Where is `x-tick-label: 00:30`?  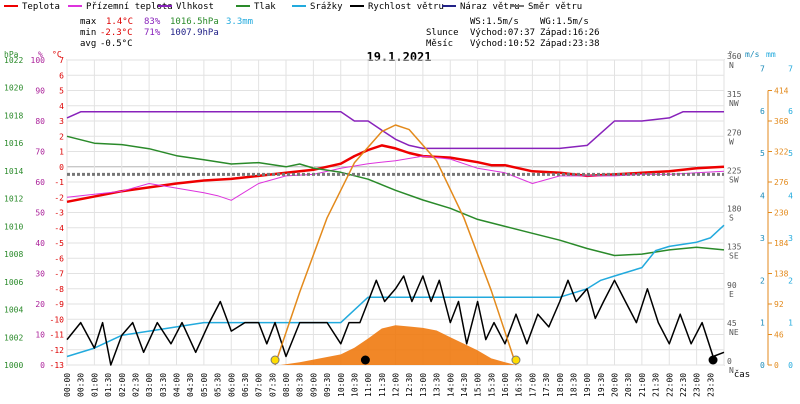
x-tick-label: 00:30 is located at coordinates (81, 385).